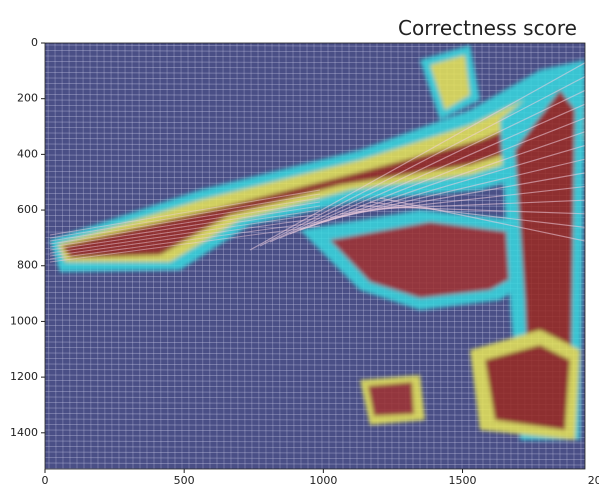 The height and width of the screenshot is (494, 599). What do you see at coordinates (323, 480) in the screenshot?
I see `x-tick-label: 1000` at bounding box center [323, 480].